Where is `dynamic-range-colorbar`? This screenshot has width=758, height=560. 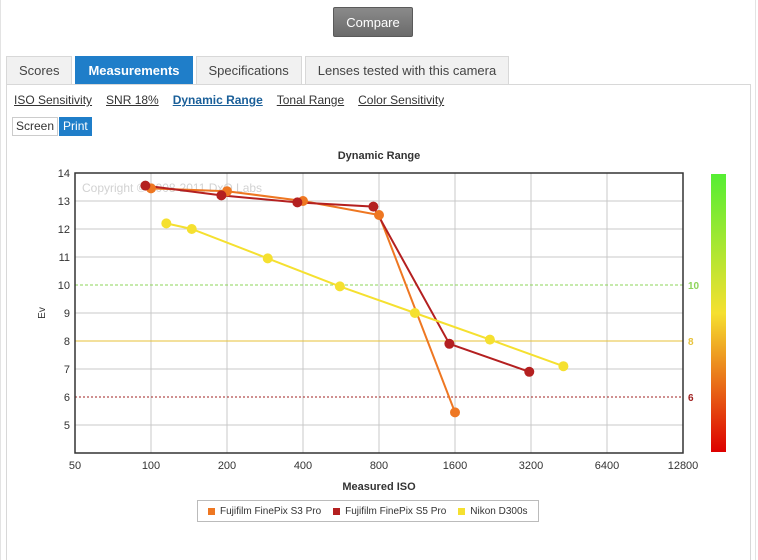 dynamic-range-colorbar is located at coordinates (718, 313).